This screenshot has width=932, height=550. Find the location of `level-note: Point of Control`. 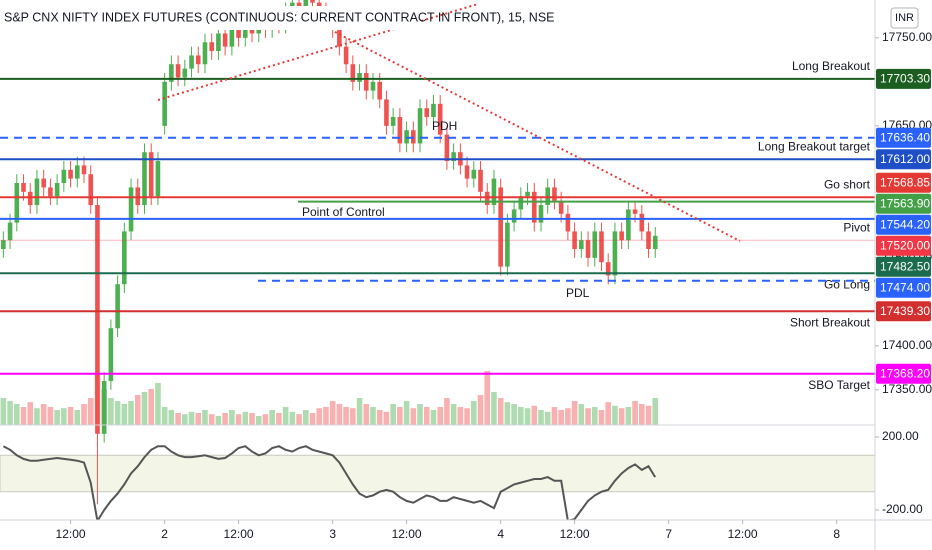

level-note: Point of Control is located at coordinates (343, 212).